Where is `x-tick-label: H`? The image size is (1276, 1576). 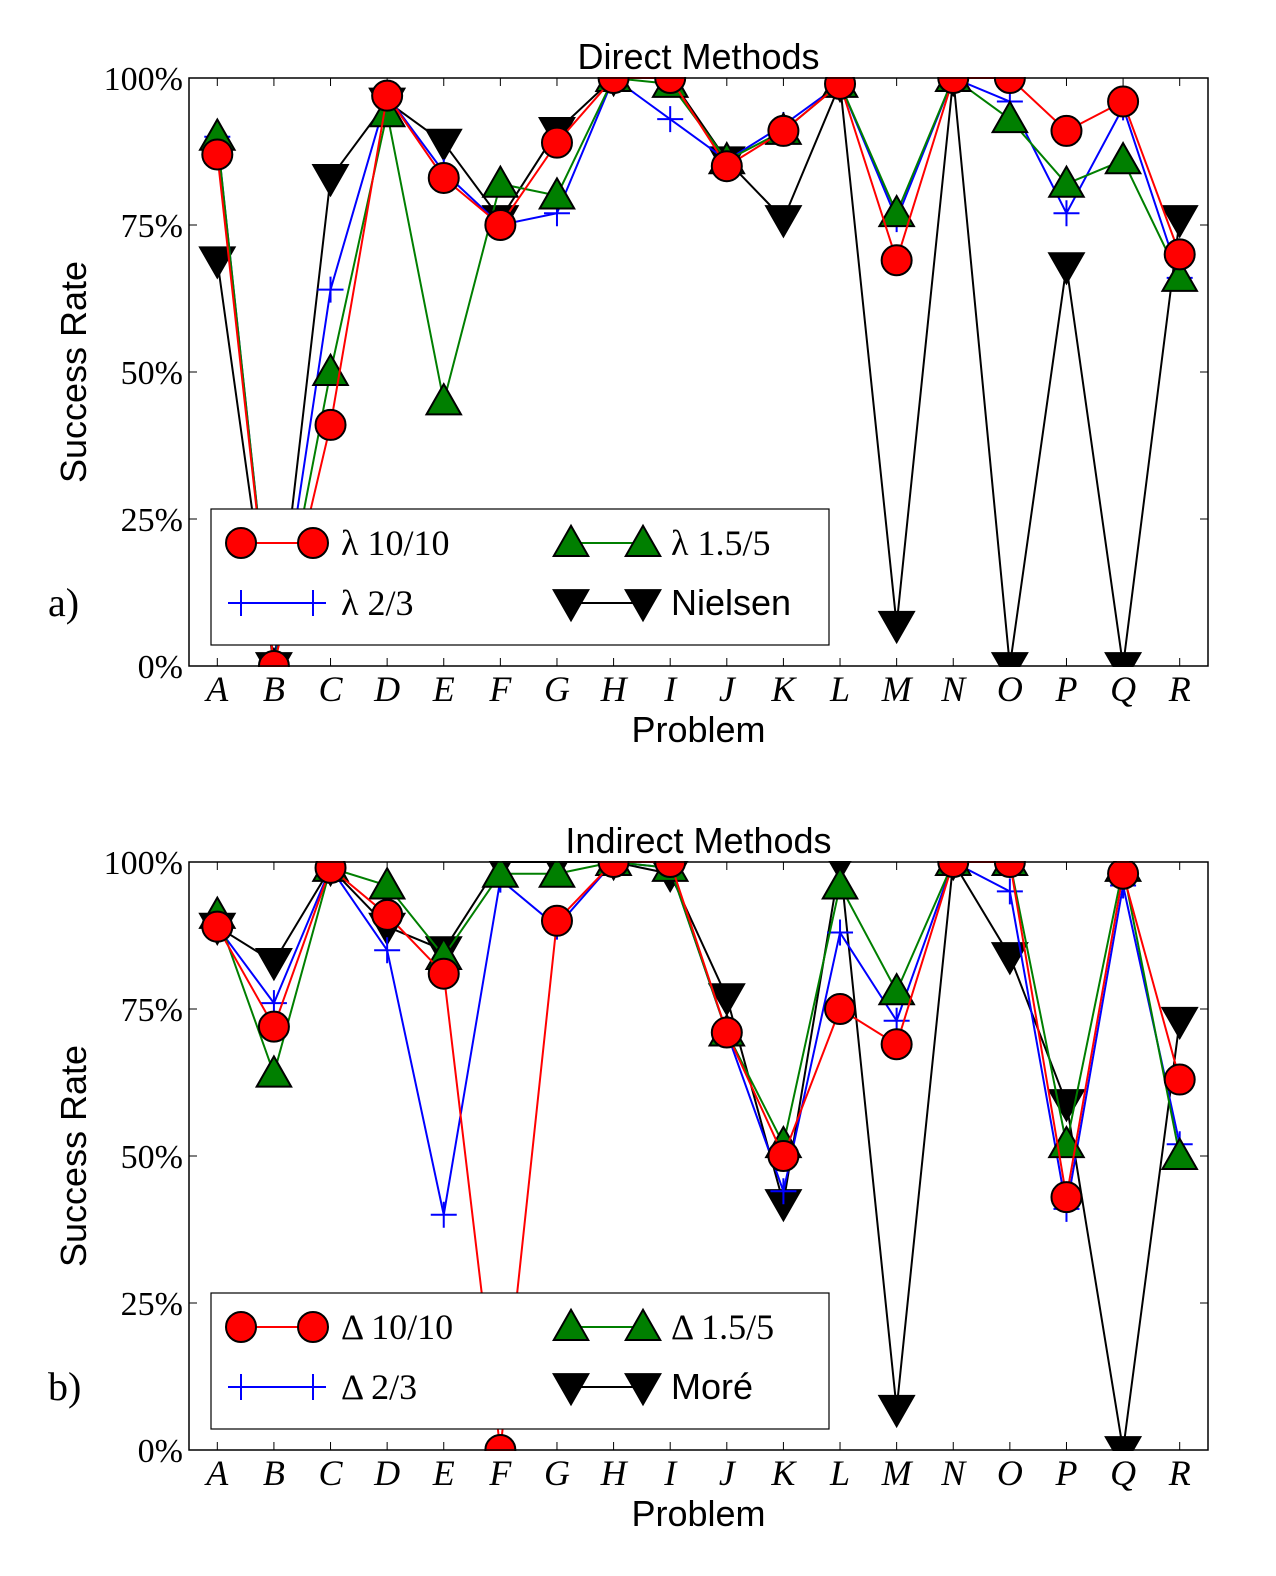
x-tick-label: H is located at coordinates (614, 689).